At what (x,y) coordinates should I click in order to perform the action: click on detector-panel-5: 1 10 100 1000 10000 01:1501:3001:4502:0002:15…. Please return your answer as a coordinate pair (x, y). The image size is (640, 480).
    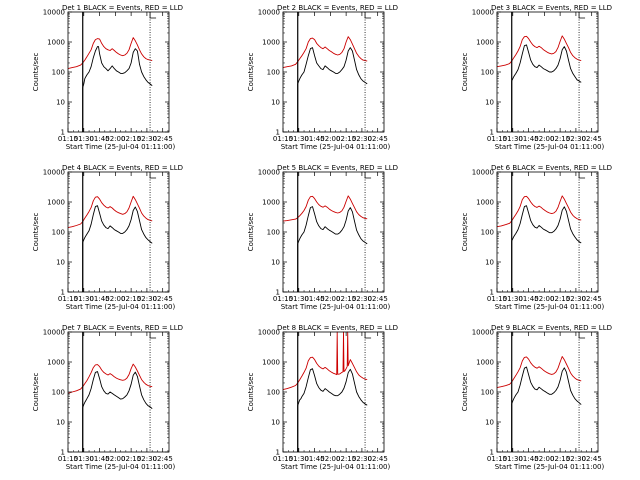
    Looking at the image, I should click on (322, 237).